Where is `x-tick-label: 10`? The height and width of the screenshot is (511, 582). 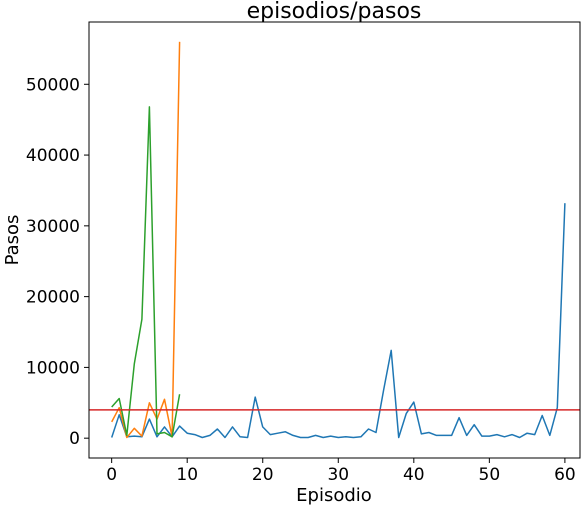
x-tick-label: 10 is located at coordinates (187, 475).